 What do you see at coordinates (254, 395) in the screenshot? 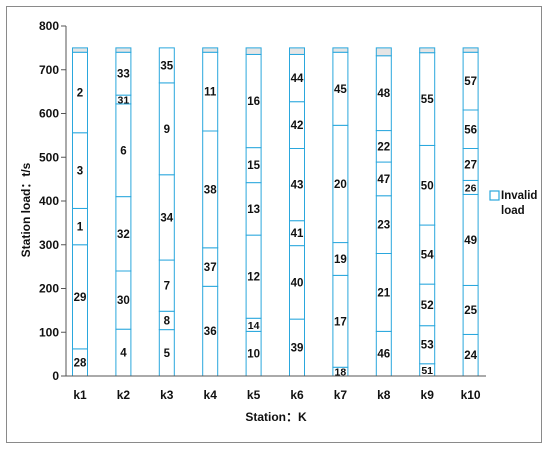
I see `x-tick-label: k5` at bounding box center [254, 395].